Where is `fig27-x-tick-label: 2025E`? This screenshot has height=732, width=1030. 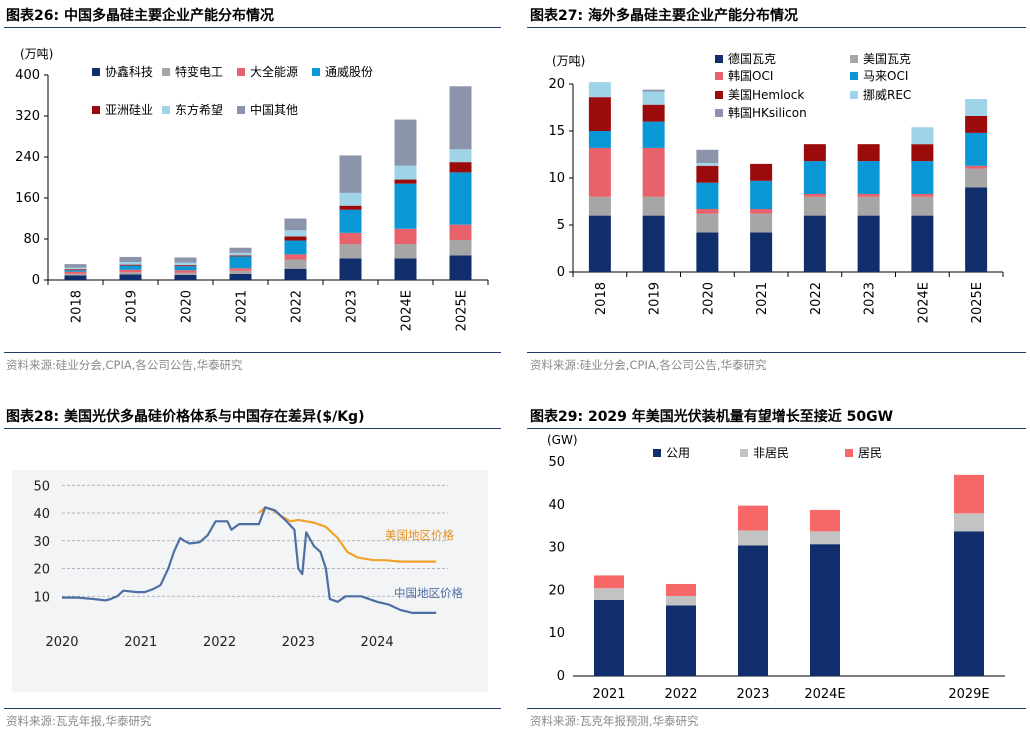
fig27-x-tick-label: 2025E is located at coordinates (977, 302).